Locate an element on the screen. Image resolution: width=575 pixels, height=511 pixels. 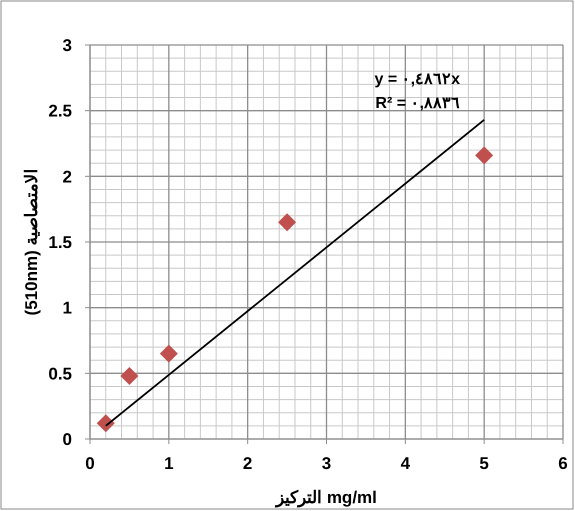
x-axis-title: التركيز mg/ml is located at coordinates (325, 498).